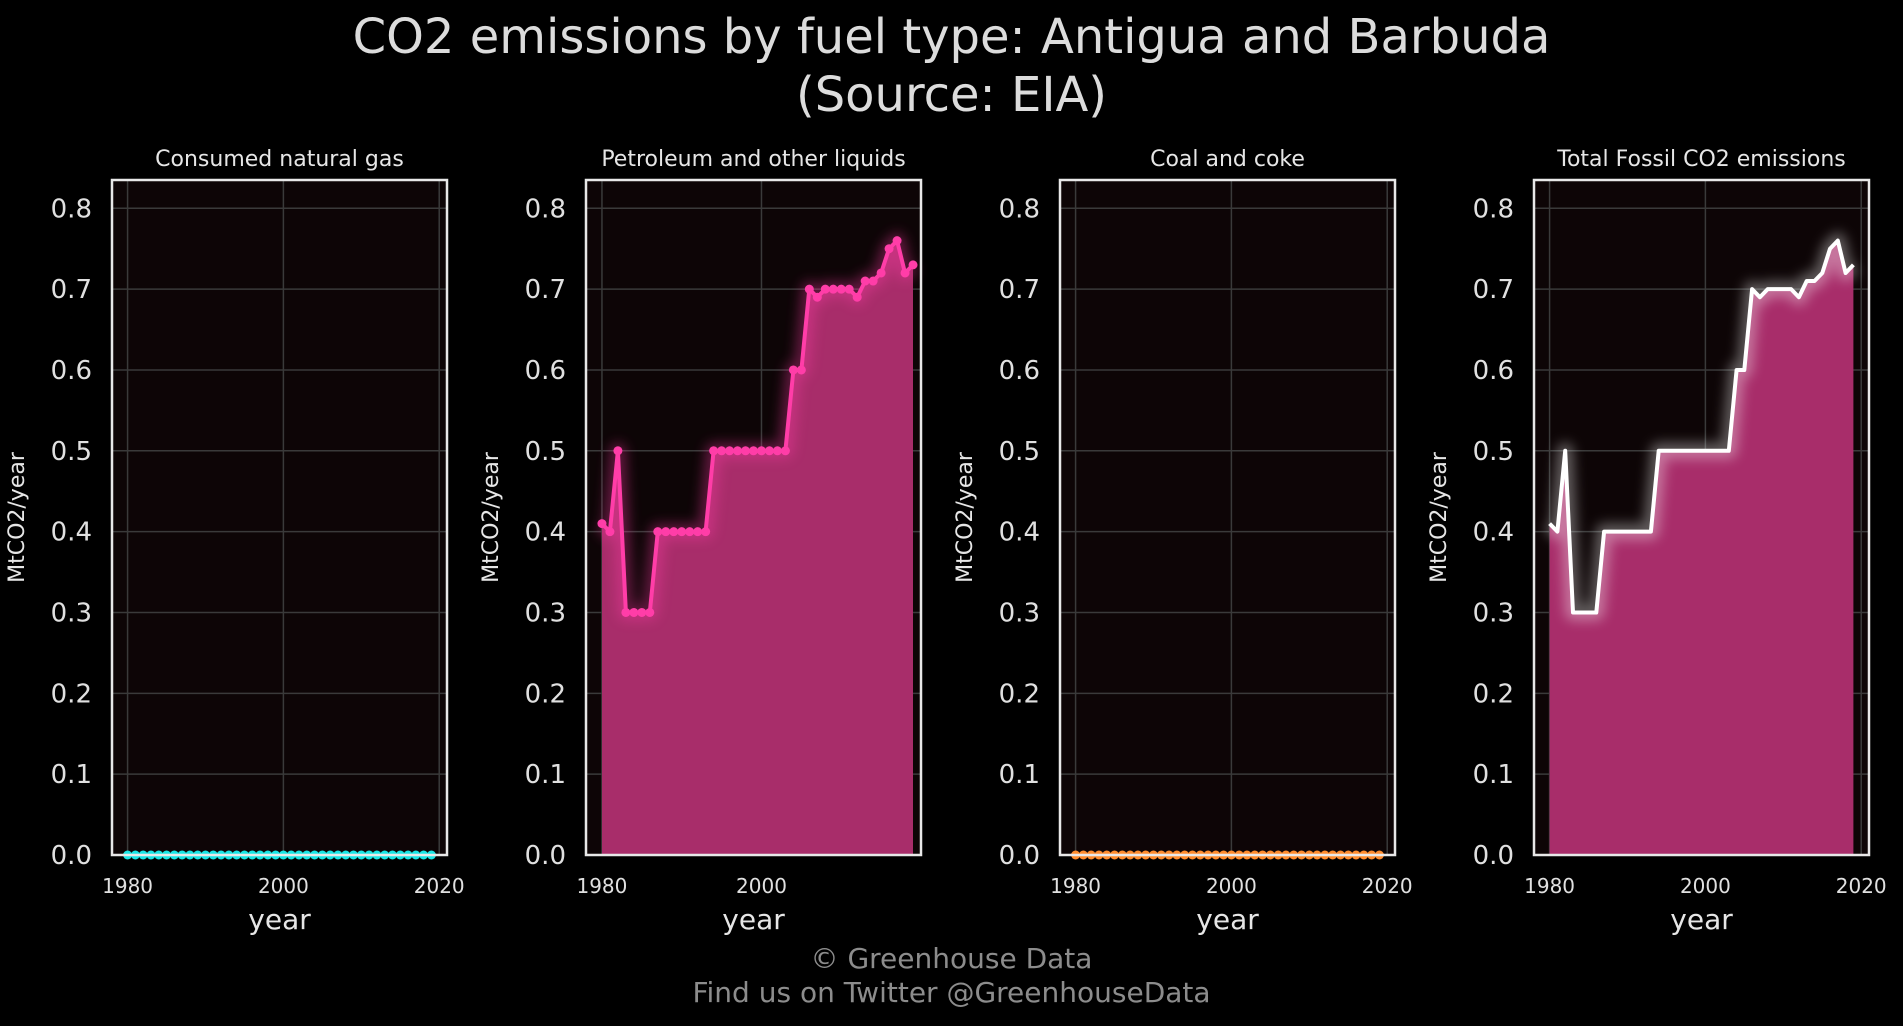 The height and width of the screenshot is (1026, 1903). I want to click on panel-title-gas: Consumed natural gas, so click(279, 159).